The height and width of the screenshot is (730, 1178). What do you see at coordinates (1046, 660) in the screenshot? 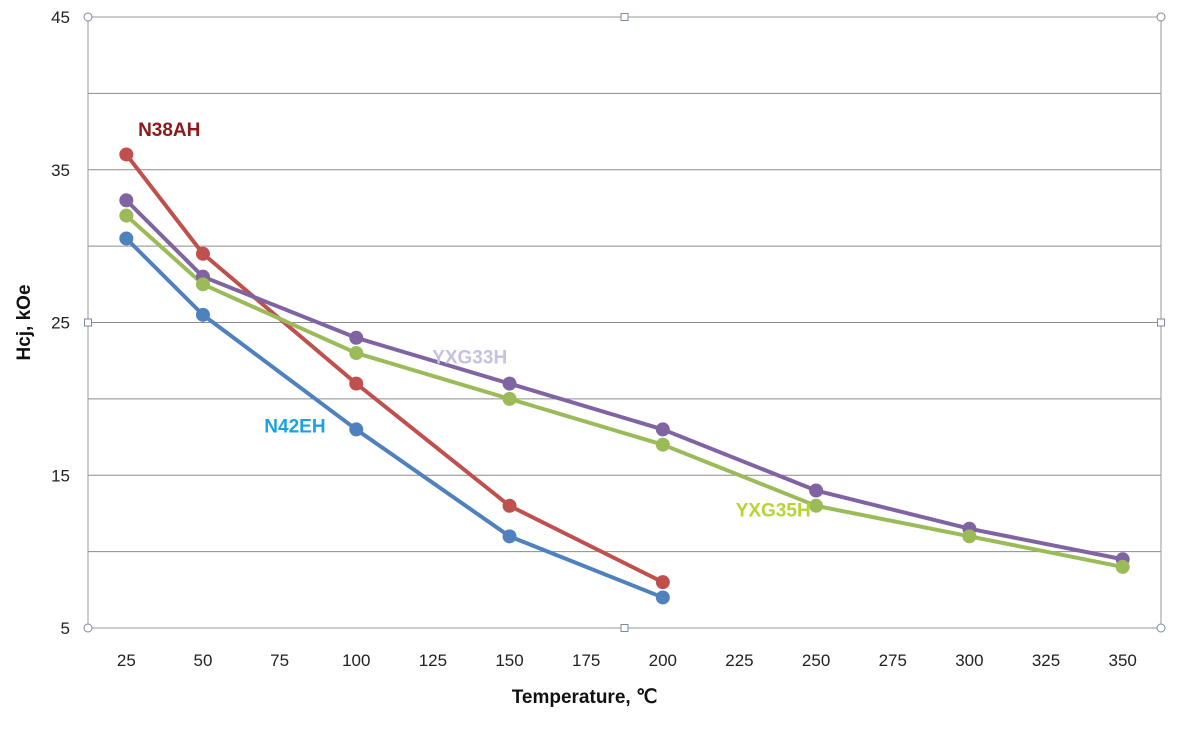
I see `x-tick-label: 325` at bounding box center [1046, 660].